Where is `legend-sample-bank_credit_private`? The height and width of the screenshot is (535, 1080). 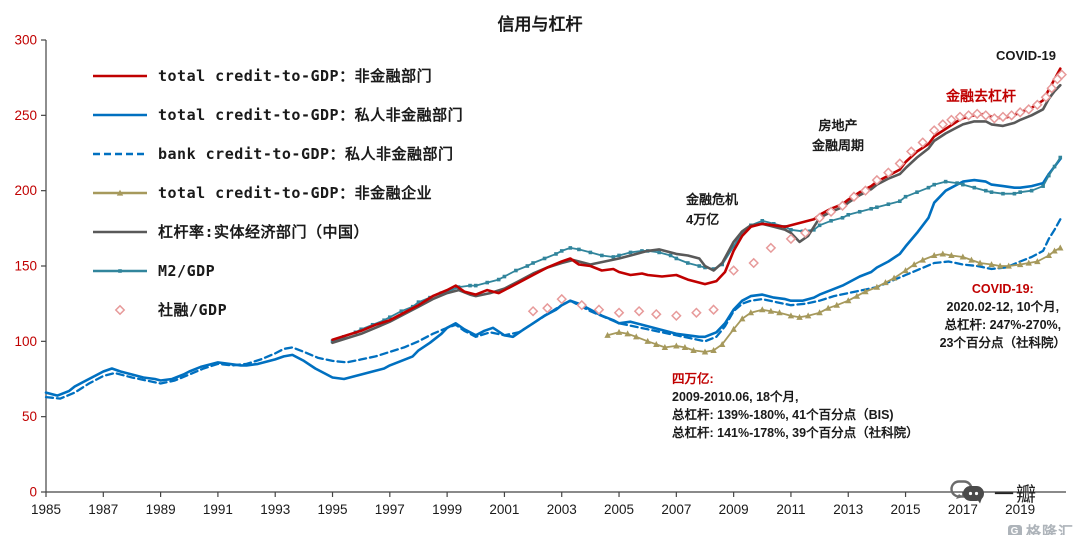 legend-sample-bank_credit_private is located at coordinates (120, 153).